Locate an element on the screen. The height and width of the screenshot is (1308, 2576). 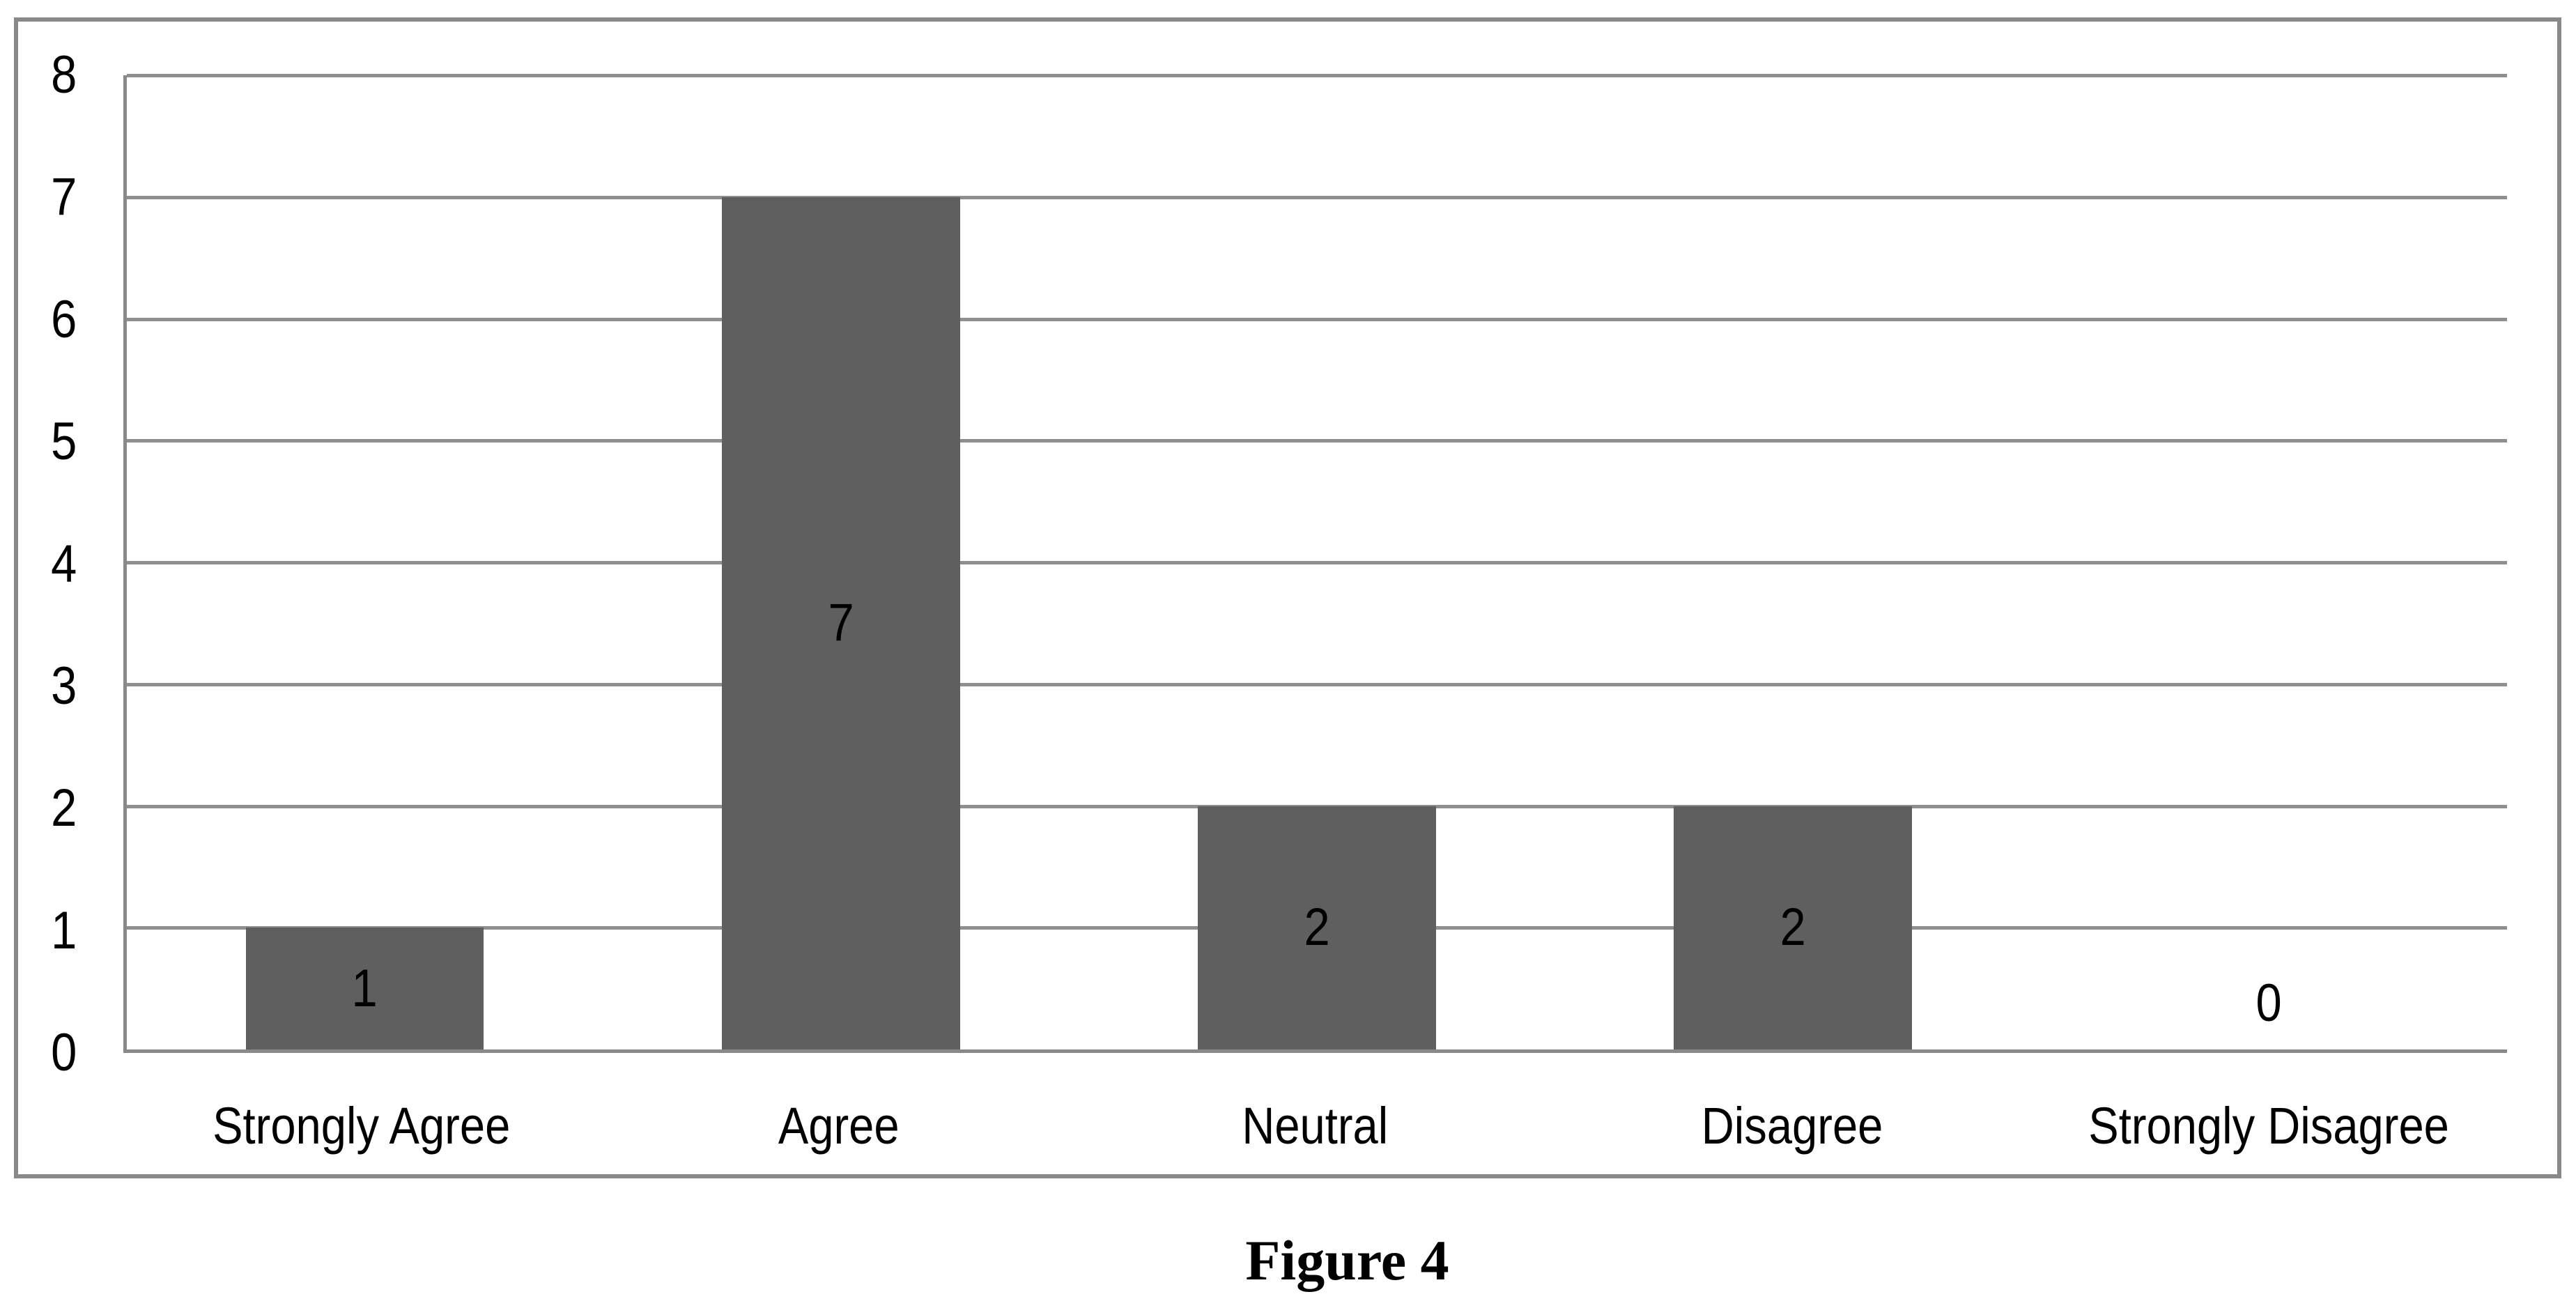
x-axis-label-text: Disagree is located at coordinates (1792, 1126).